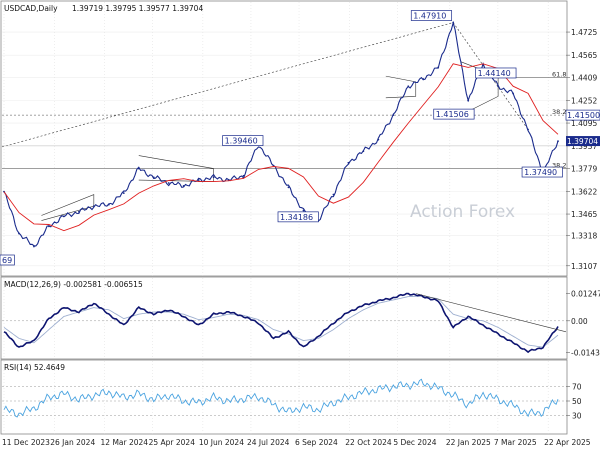 This screenshot has height=450, width=600. I want to click on price-tick-label: 1.3779, so click(584, 169).